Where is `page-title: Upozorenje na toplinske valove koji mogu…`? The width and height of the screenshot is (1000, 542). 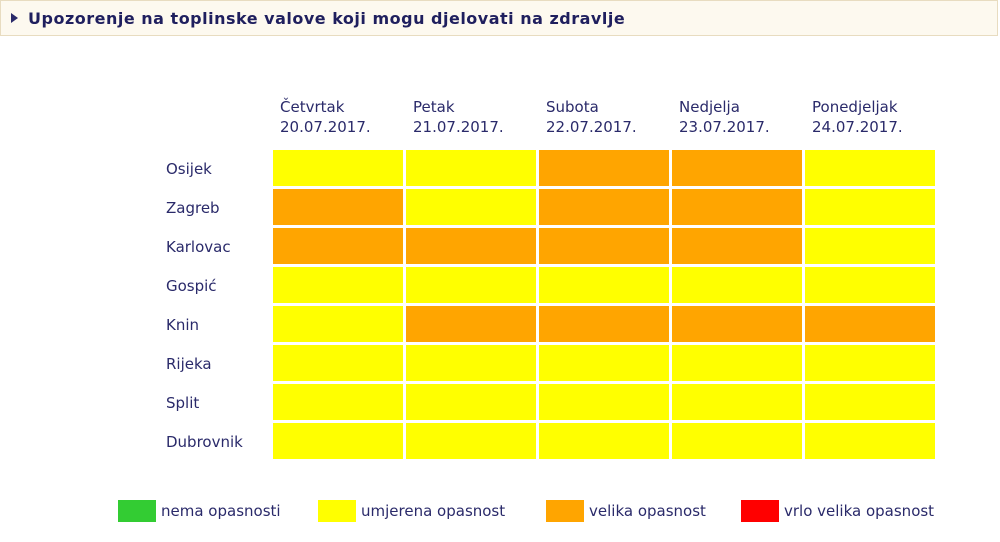
page-title: Upozorenje na toplinske valove koji mogu… is located at coordinates (327, 18).